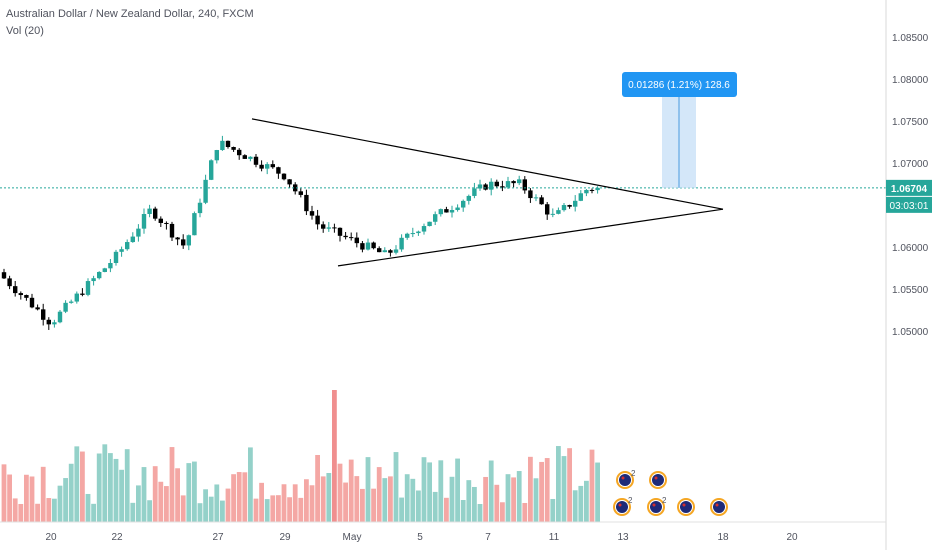 The height and width of the screenshot is (555, 932). What do you see at coordinates (285, 537) in the screenshot?
I see `time-tick-label: 29` at bounding box center [285, 537].